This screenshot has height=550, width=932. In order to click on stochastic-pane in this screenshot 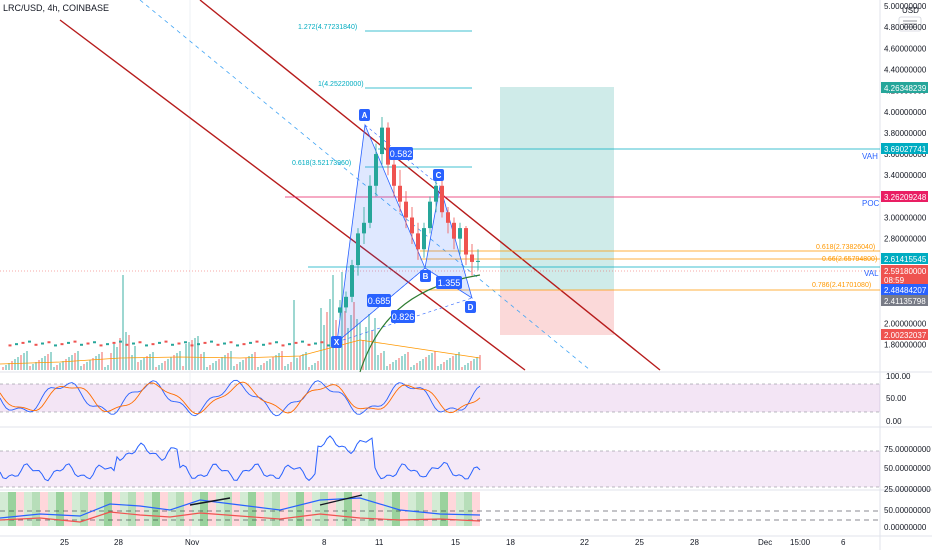, I will do `click(440, 398)`.